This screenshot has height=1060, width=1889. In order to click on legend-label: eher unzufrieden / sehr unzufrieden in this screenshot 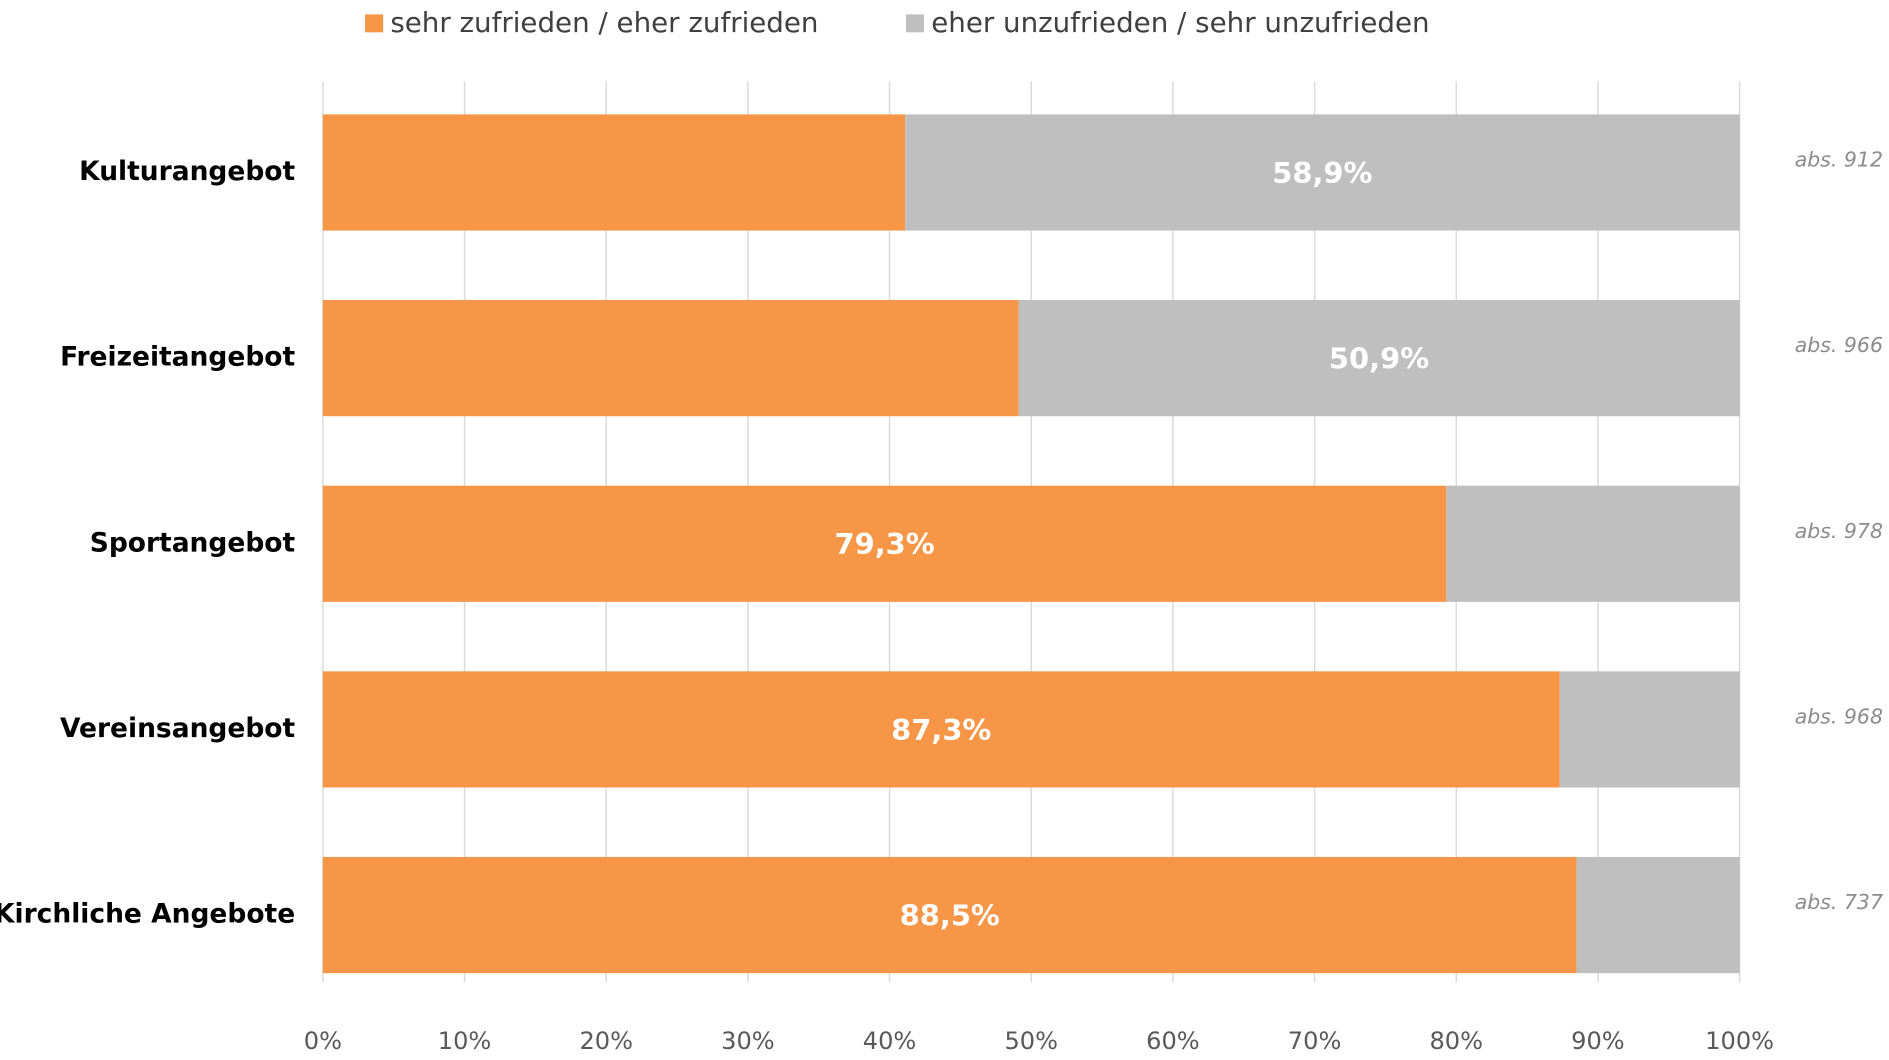, I will do `click(1180, 22)`.